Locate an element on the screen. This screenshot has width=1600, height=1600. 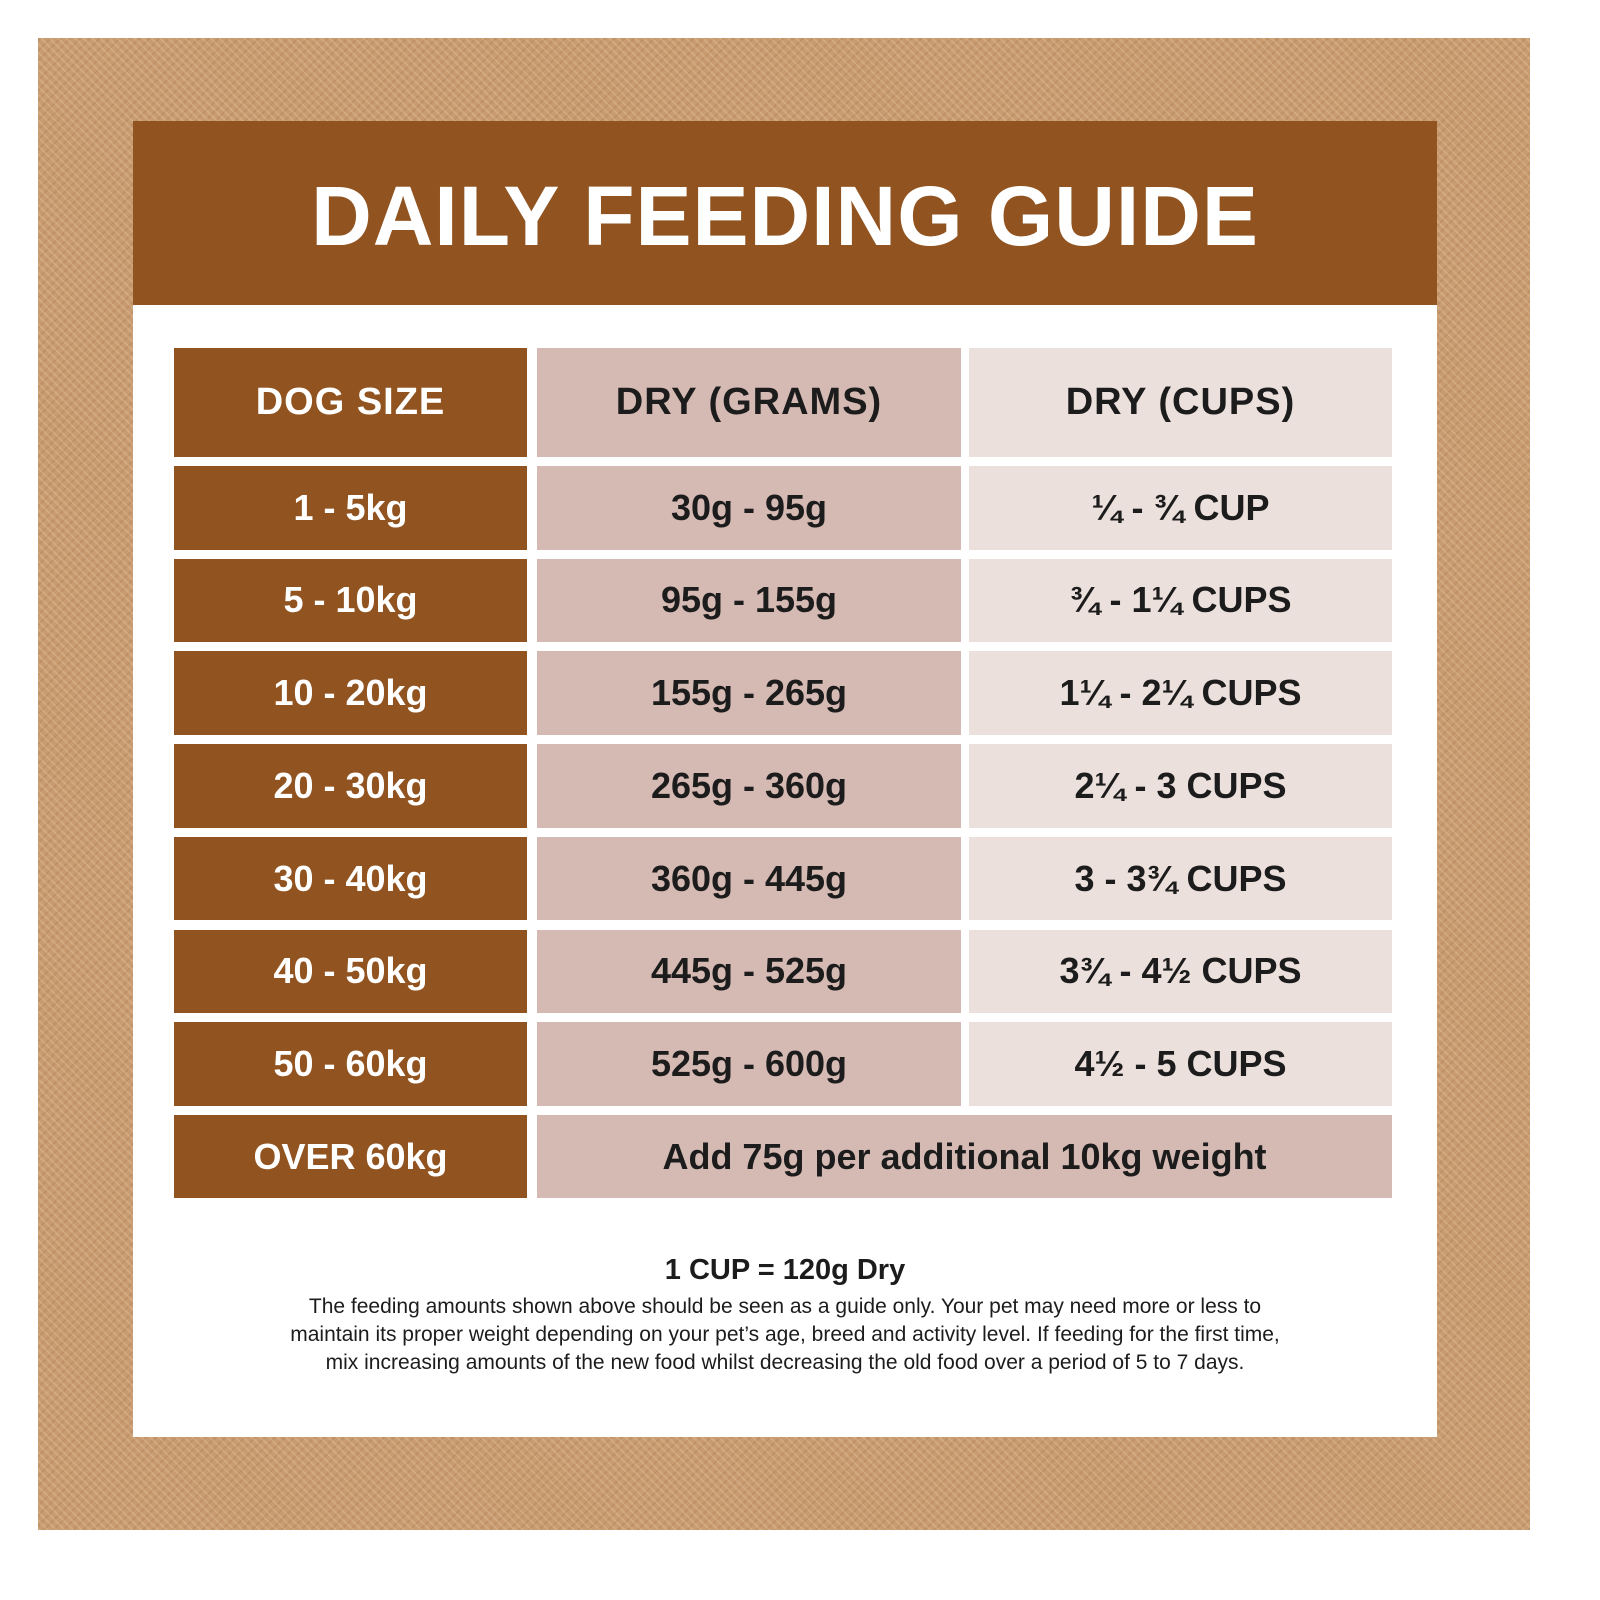
table-cell: 3¾ - 4½ CUPS is located at coordinates (1180, 971).